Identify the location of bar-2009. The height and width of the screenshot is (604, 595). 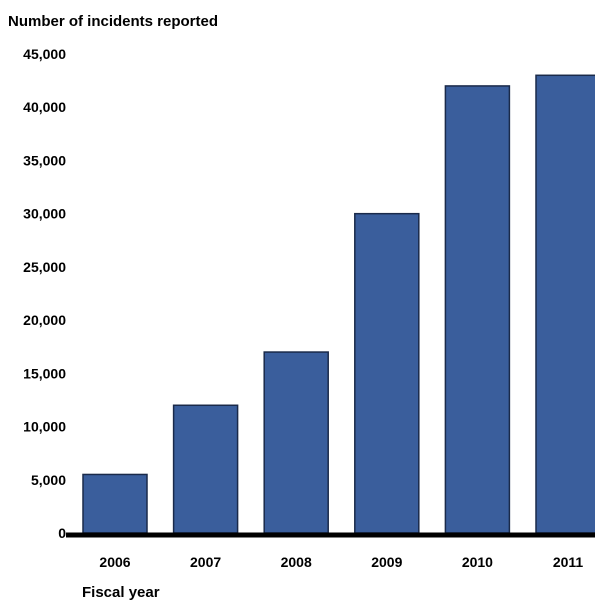
(387, 373).